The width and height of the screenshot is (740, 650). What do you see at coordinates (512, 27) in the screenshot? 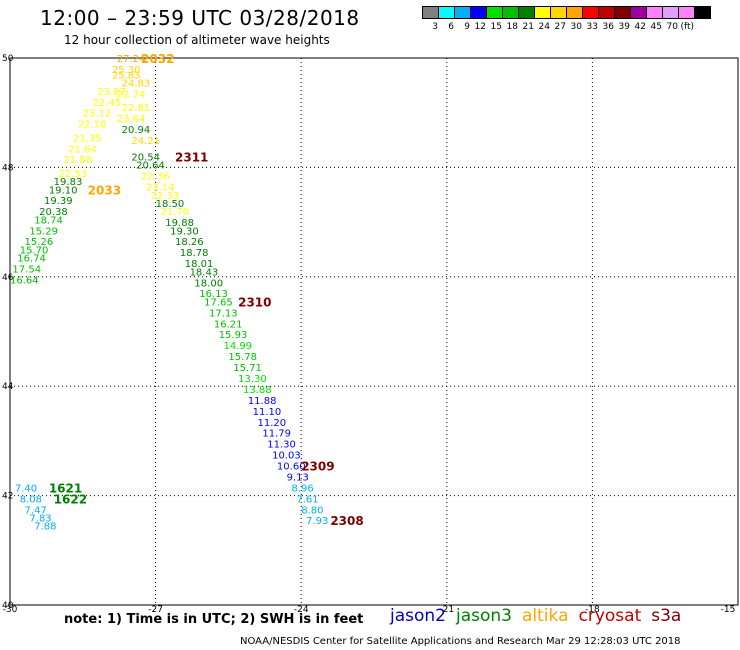
I see `legend-label: 18` at bounding box center [512, 27].